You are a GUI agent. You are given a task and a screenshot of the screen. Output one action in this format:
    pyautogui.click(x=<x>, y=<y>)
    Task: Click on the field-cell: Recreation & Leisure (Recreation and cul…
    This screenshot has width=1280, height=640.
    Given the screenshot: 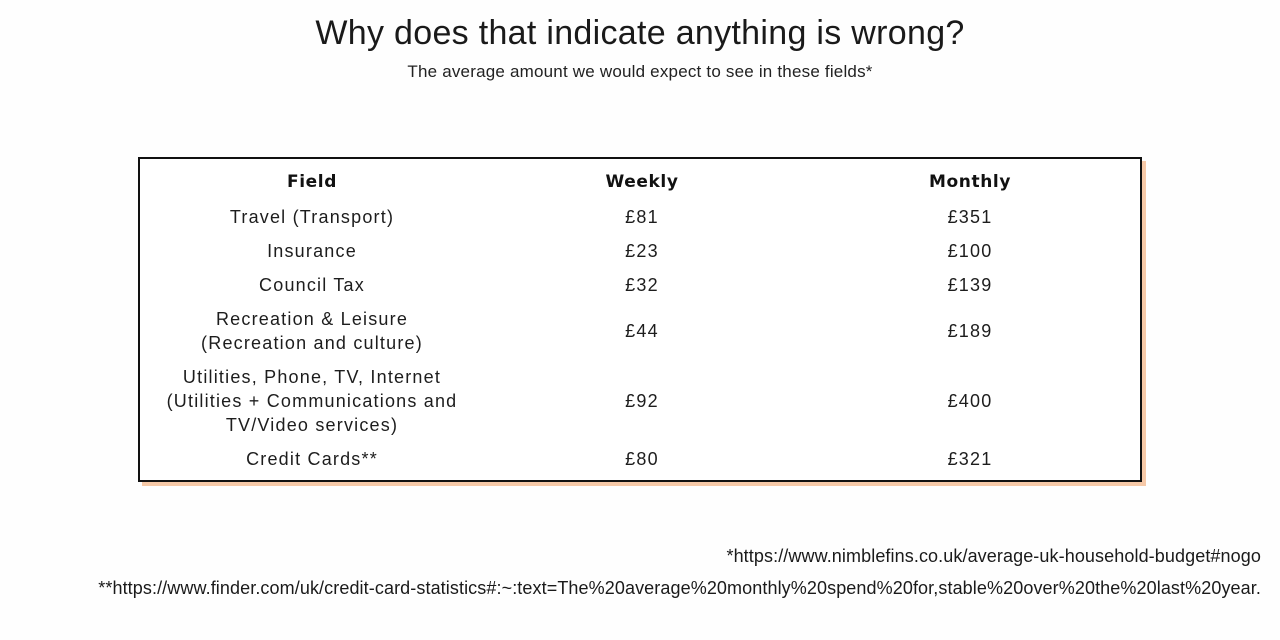 What is the action you would take?
    pyautogui.click(x=312, y=336)
    